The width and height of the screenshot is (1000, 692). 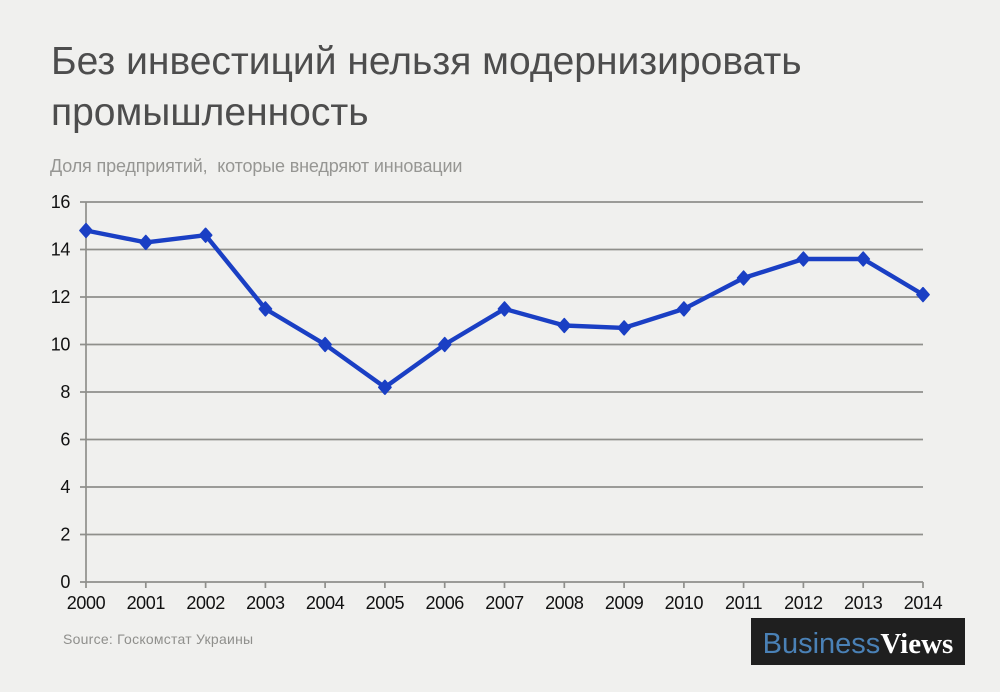 I want to click on svg-text: 12, so click(x=61, y=297).